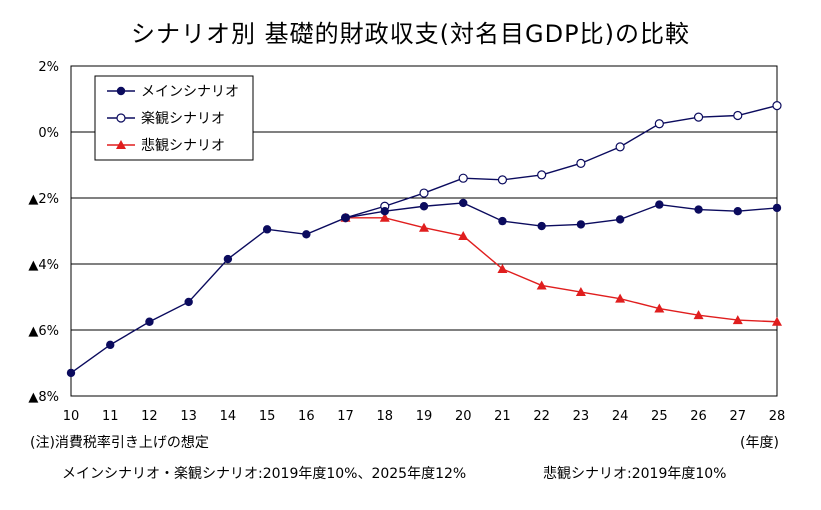  I want to click on legend-entry: 楽観シナリオ, so click(166, 118).